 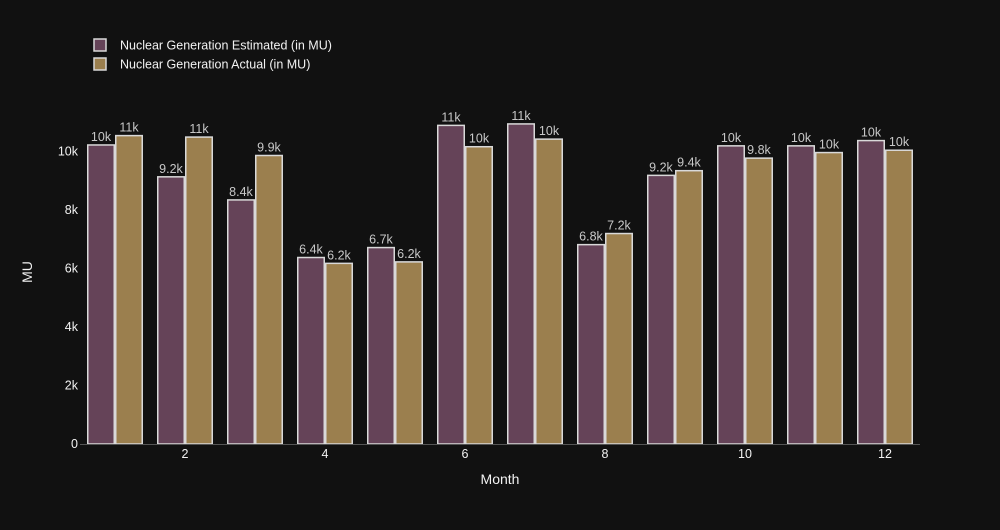 What do you see at coordinates (689, 163) in the screenshot?
I see `bar-value-label: 9.4k` at bounding box center [689, 163].